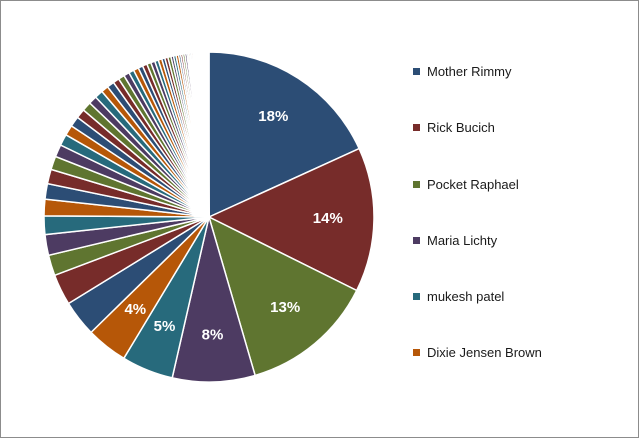 The height and width of the screenshot is (438, 639). Describe the element at coordinates (213, 335) in the screenshot. I see `data-label-4: 8%` at that location.